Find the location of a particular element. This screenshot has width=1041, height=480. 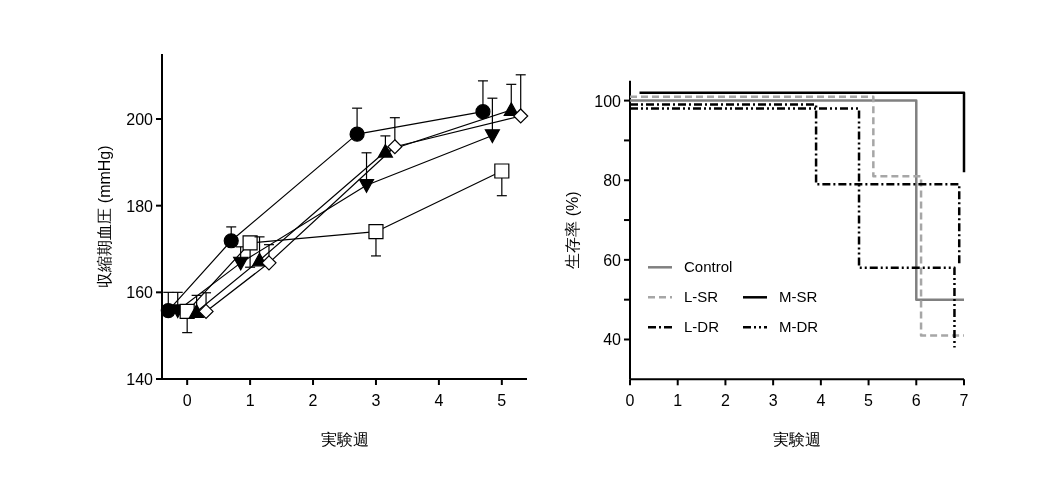

legend-label: L-DR is located at coordinates (702, 327).